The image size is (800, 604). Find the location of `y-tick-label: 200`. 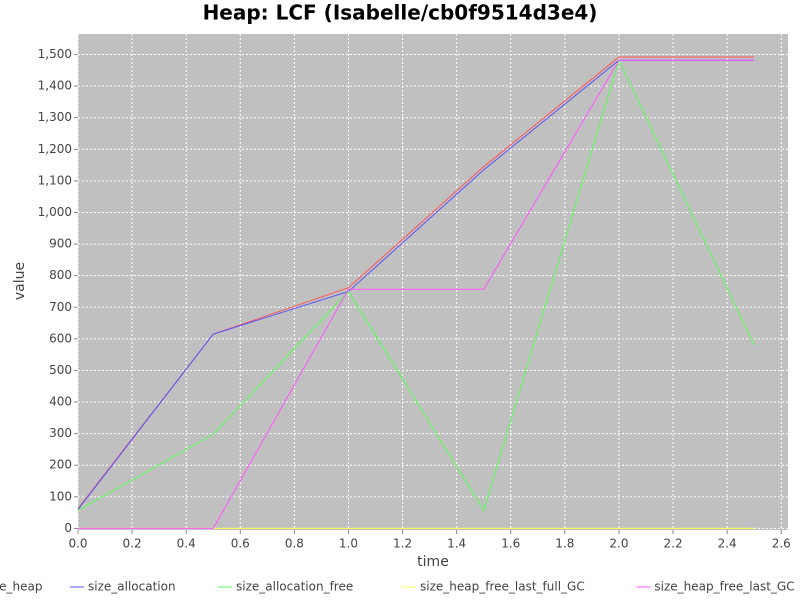

y-tick-label: 200 is located at coordinates (60, 465).